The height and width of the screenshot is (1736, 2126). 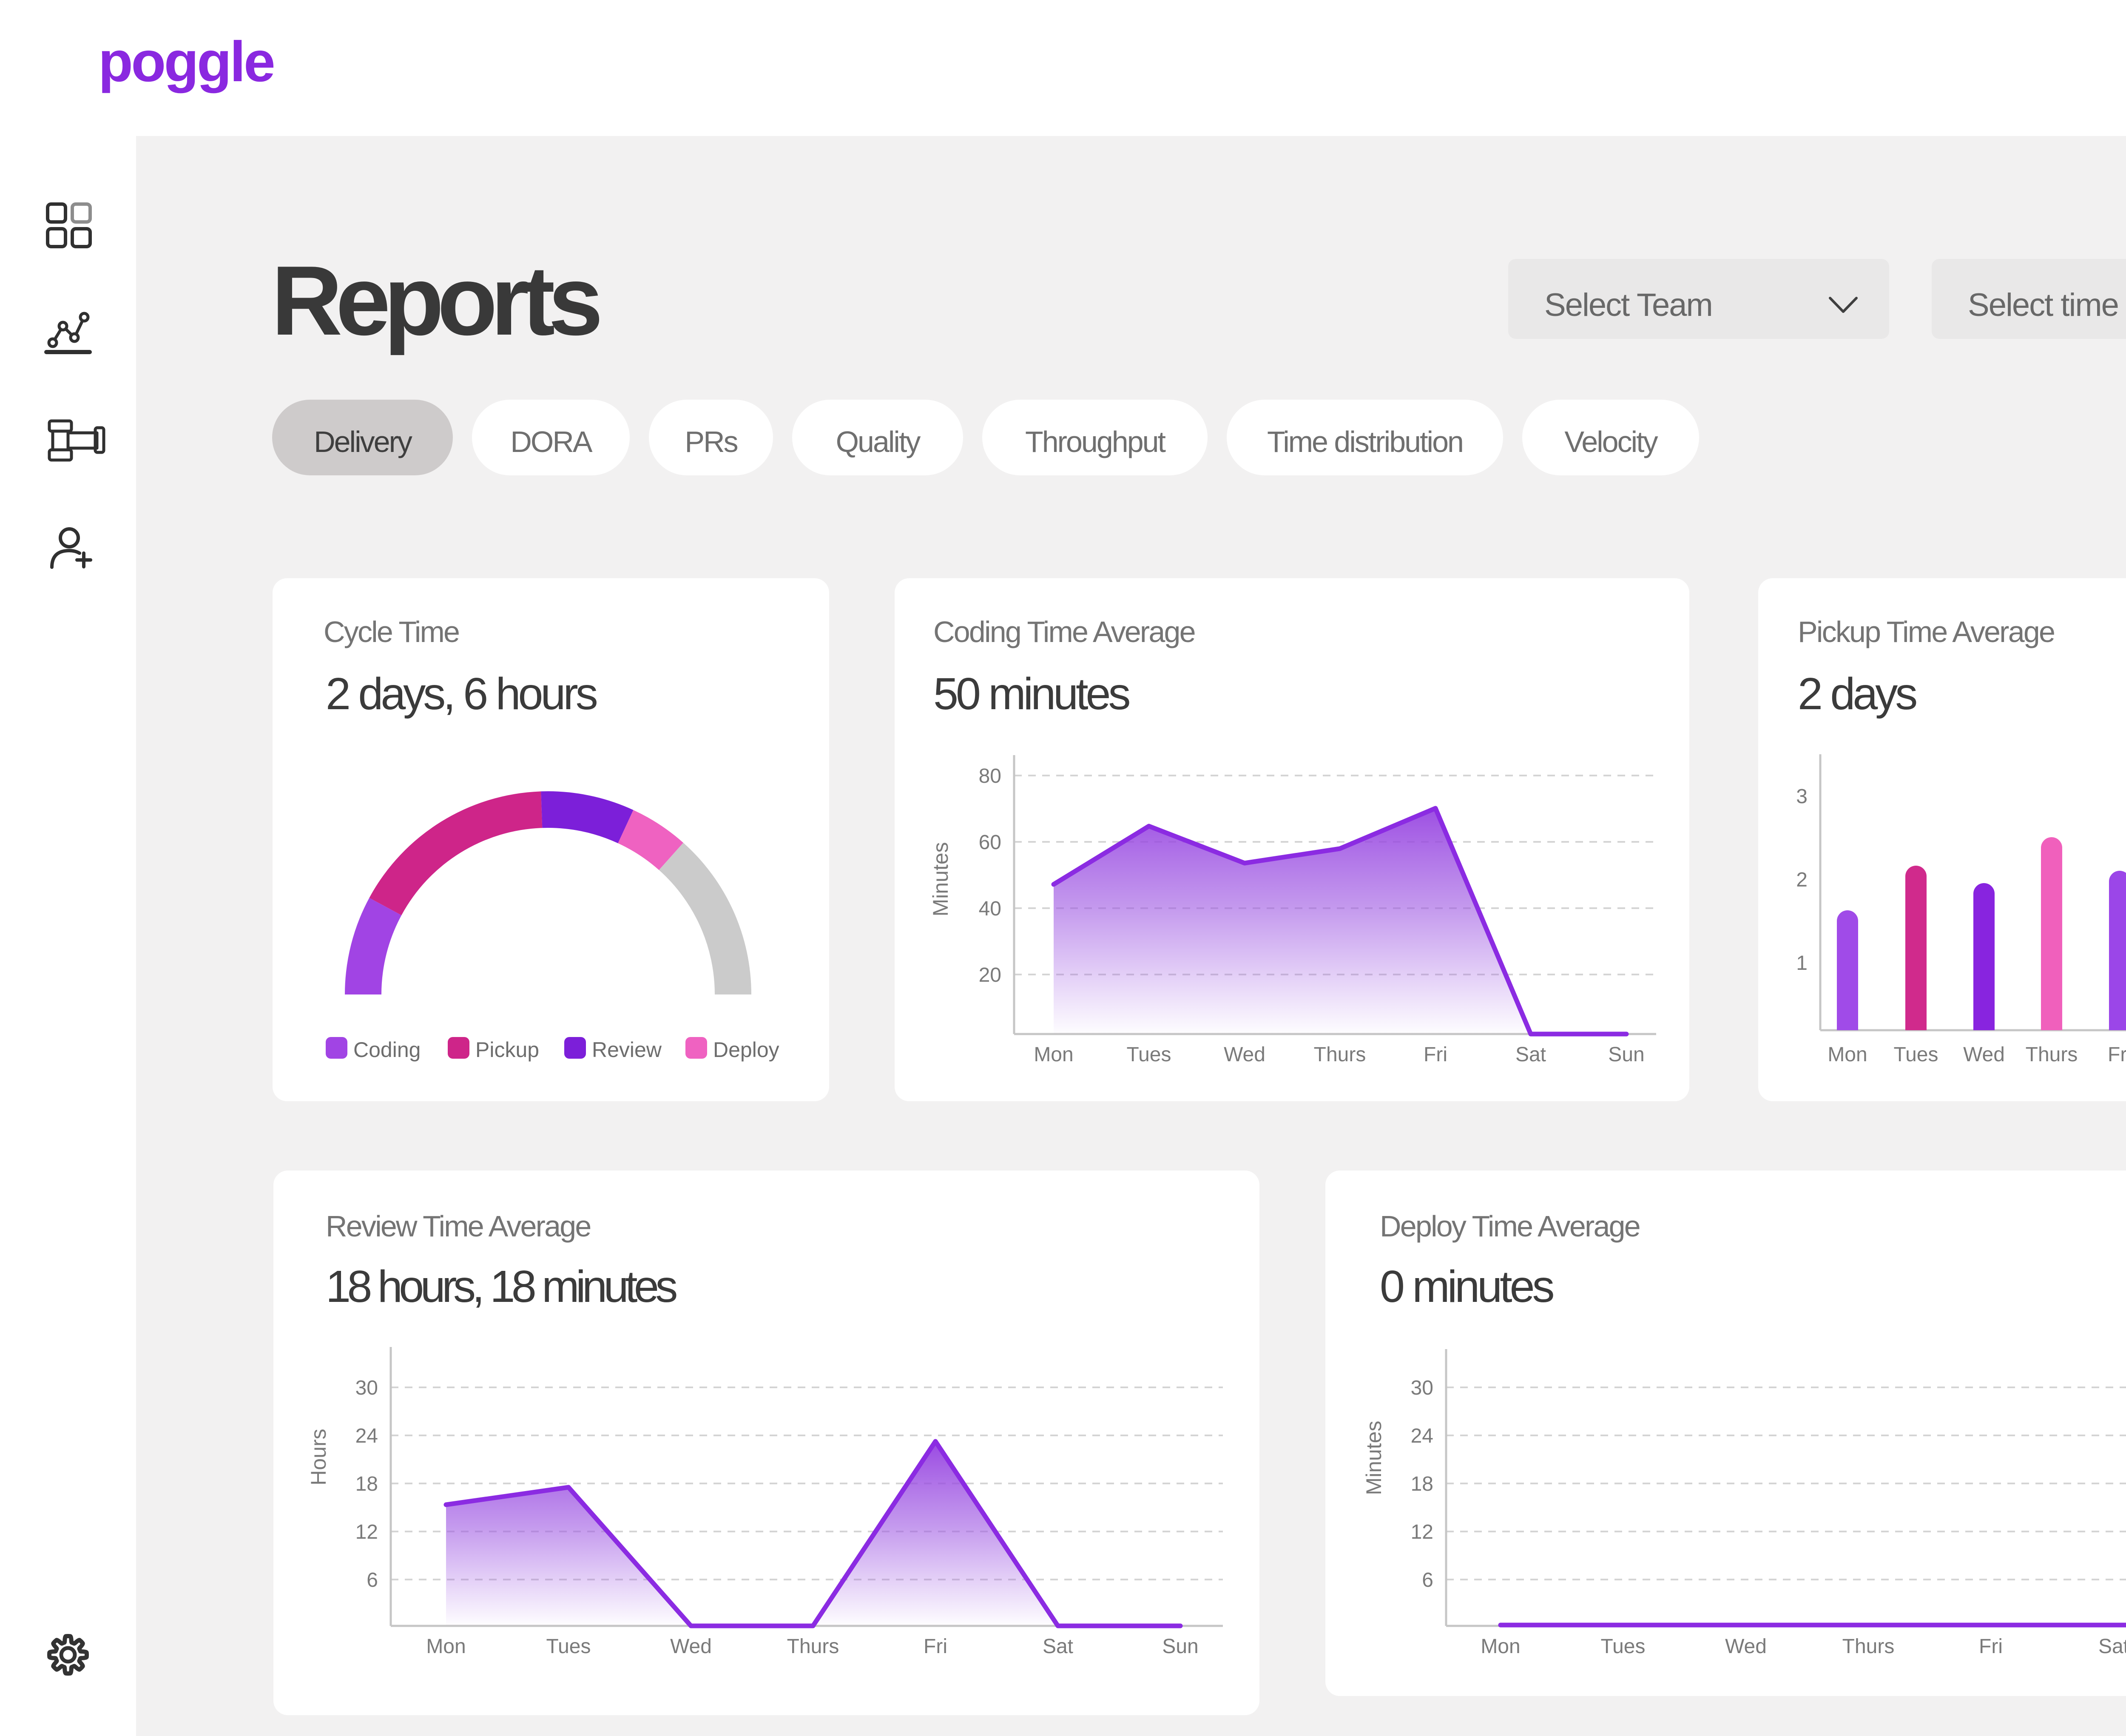 I want to click on svg-text: Hours, so click(x=319, y=1457).